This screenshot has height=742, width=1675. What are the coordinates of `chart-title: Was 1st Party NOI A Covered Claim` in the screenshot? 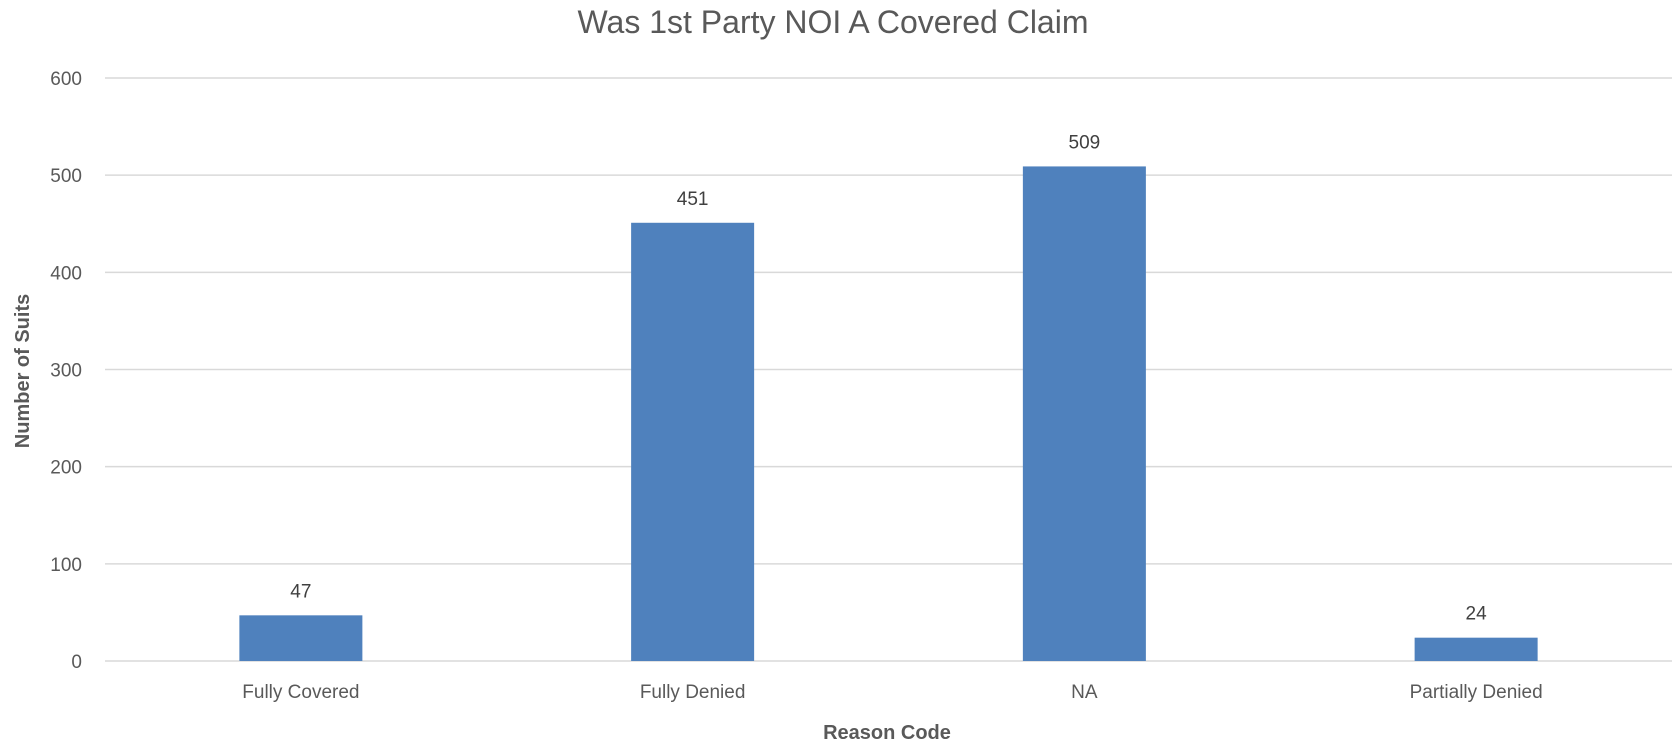 It's located at (833, 22).